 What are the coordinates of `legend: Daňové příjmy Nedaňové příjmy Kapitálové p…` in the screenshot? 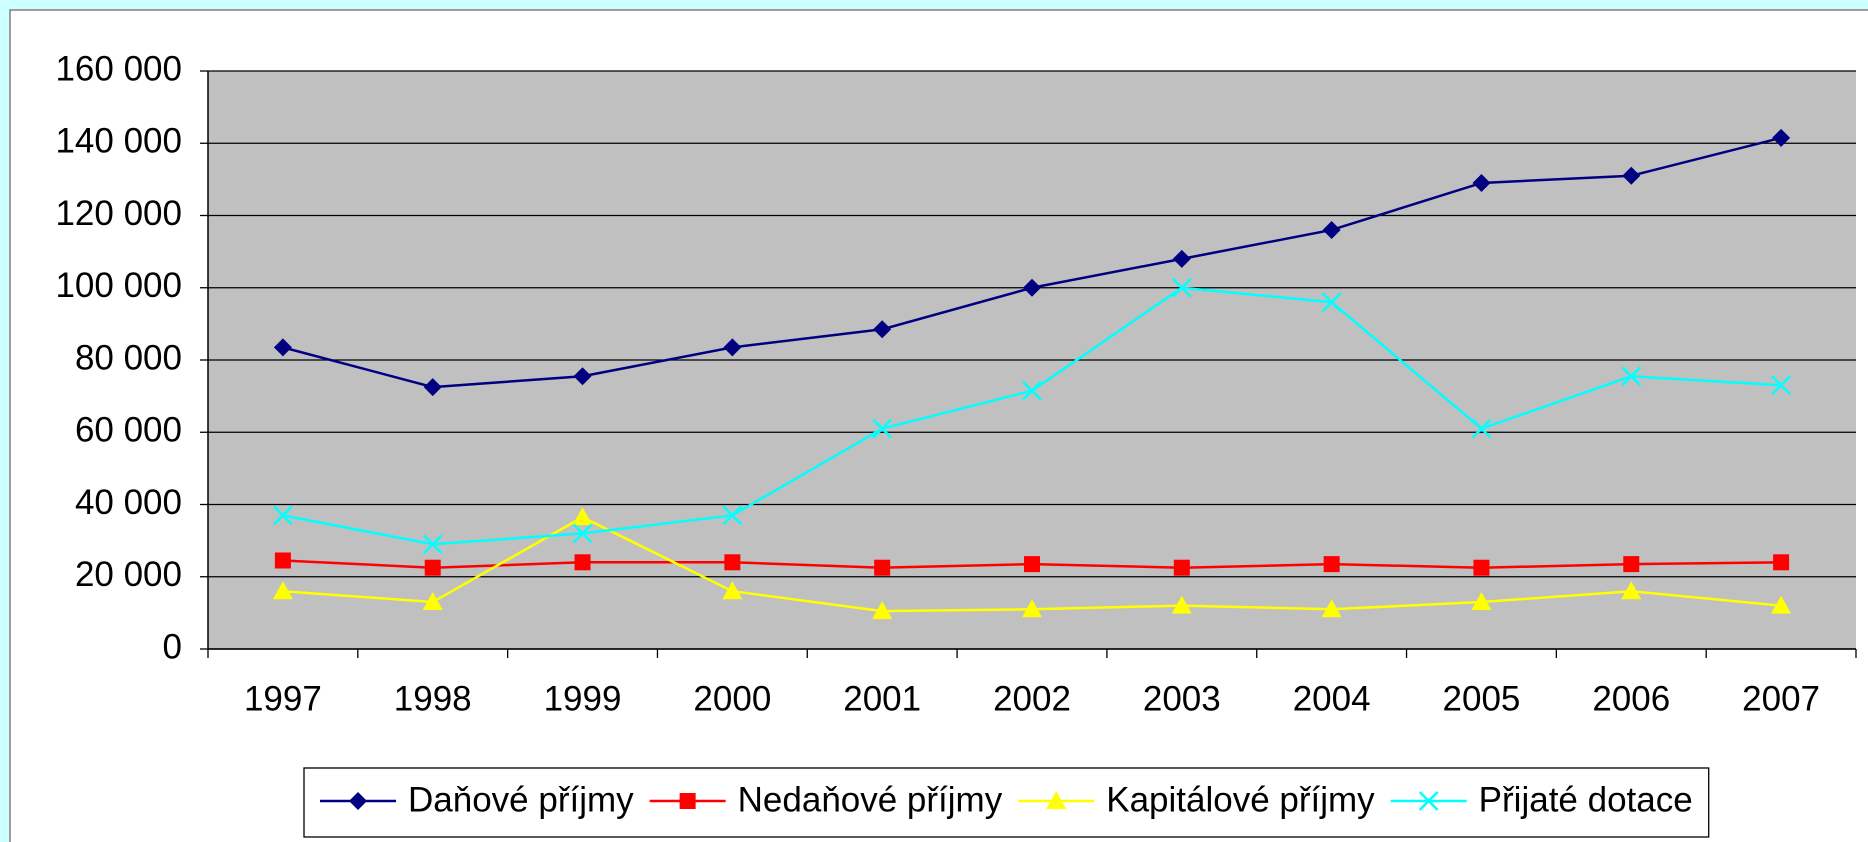 It's located at (1006, 802).